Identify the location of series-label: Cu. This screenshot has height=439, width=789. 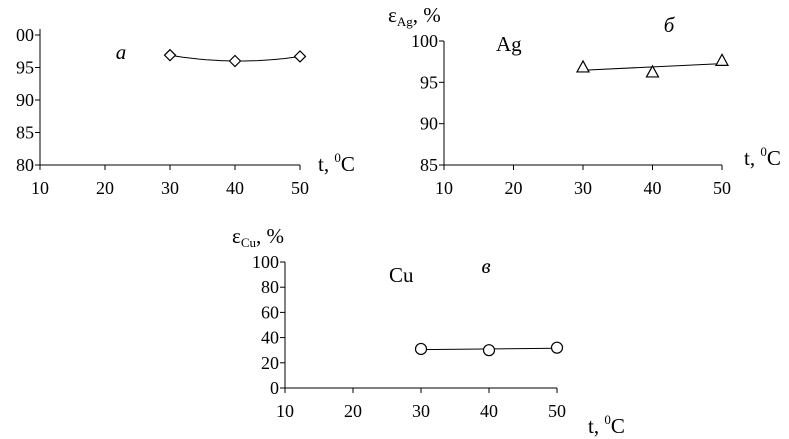
(401, 275).